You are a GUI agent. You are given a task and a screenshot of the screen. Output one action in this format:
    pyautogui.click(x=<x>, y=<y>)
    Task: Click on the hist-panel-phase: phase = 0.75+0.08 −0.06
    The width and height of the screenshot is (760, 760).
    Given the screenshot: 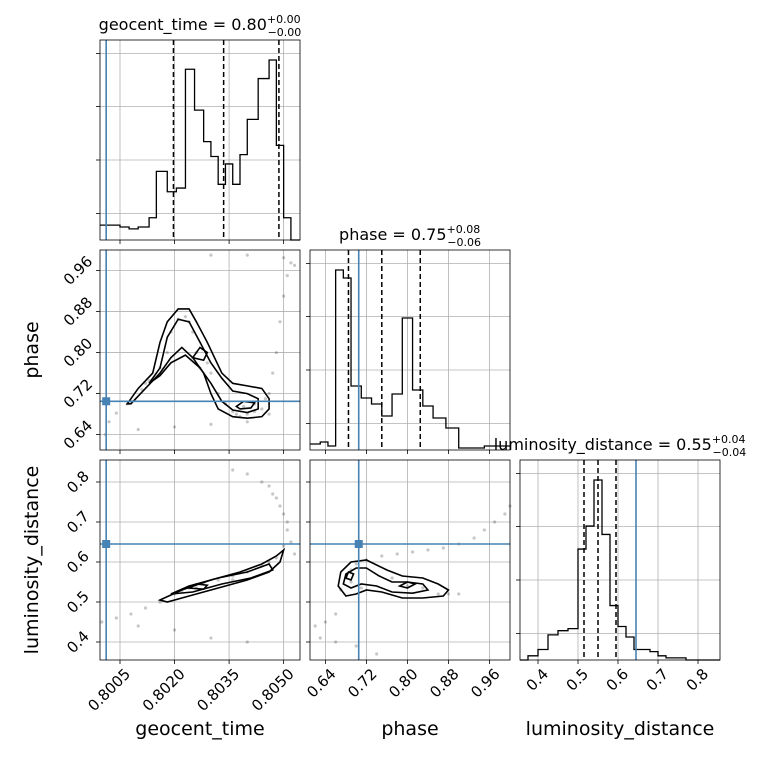 What is the action you would take?
    pyautogui.click(x=408, y=338)
    